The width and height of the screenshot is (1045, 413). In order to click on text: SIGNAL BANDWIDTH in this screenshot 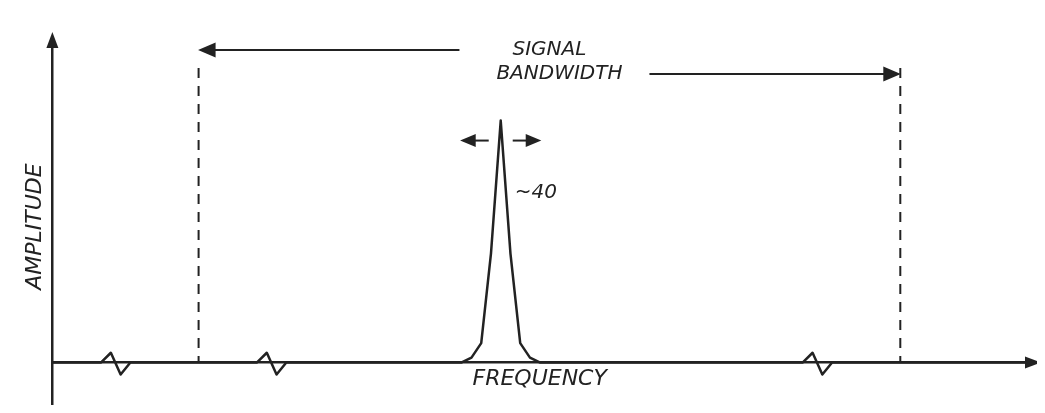, I will do `click(559, 60)`.